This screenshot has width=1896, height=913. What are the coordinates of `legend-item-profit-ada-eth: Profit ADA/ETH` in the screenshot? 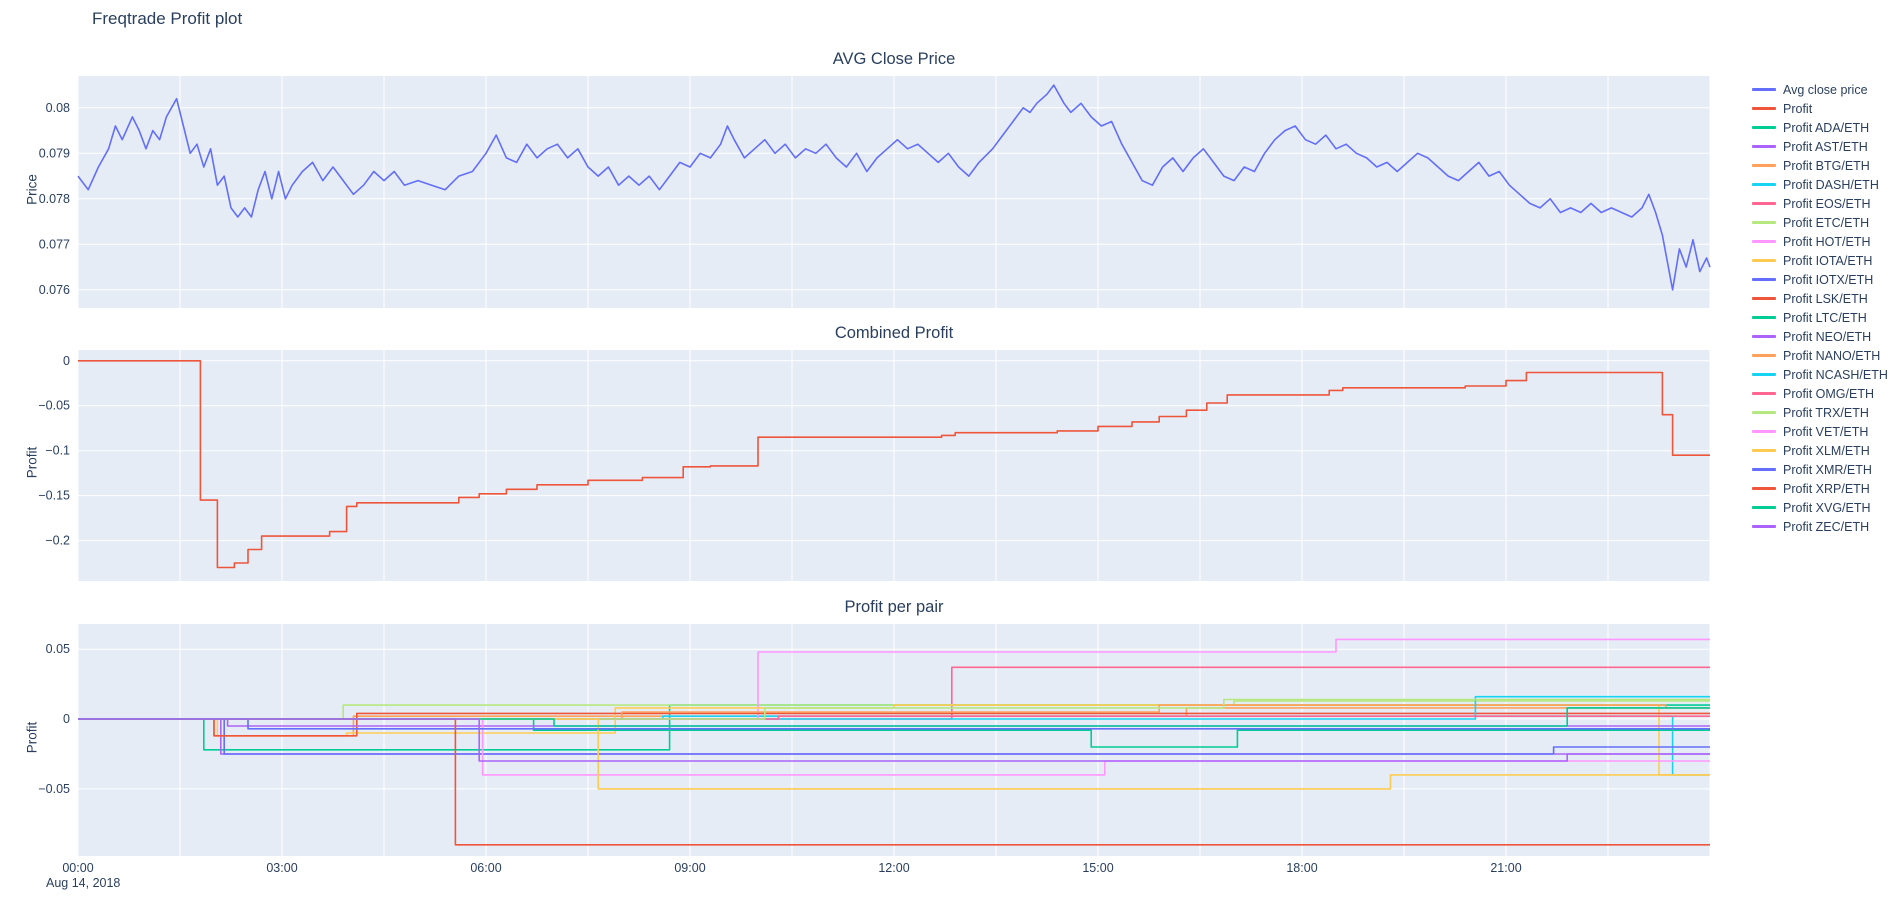 It's located at (1820, 127).